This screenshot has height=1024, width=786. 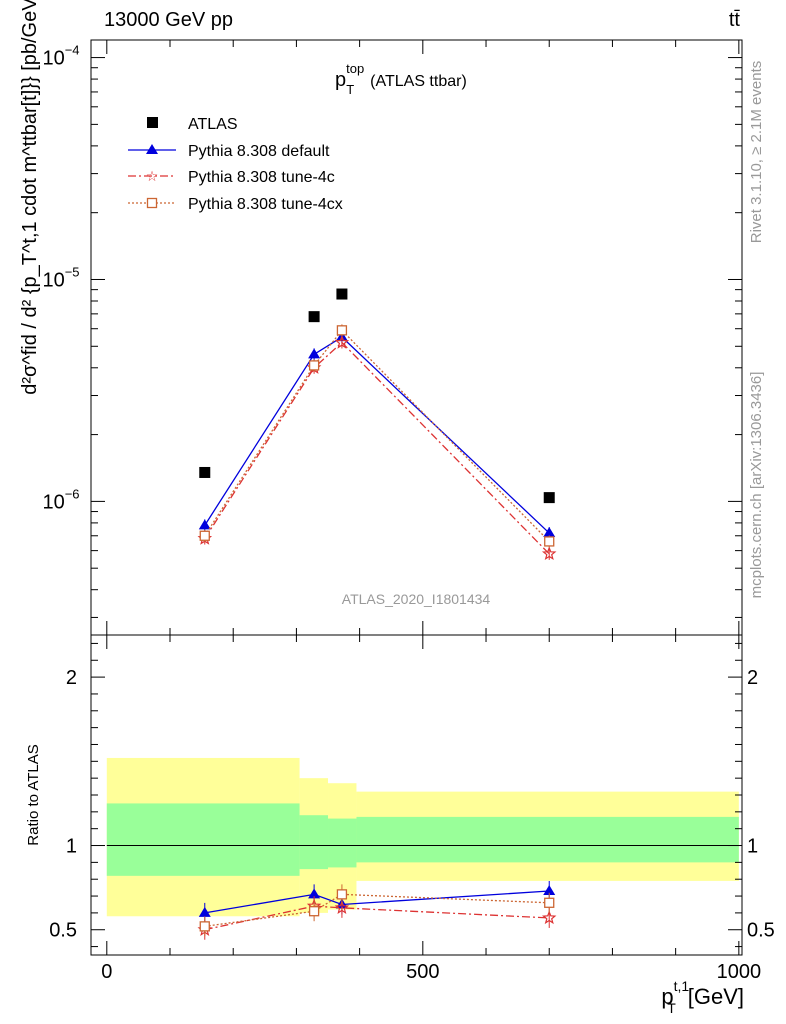 What do you see at coordinates (259, 151) in the screenshot?
I see `legend-label-default: Pythia 8.308 default` at bounding box center [259, 151].